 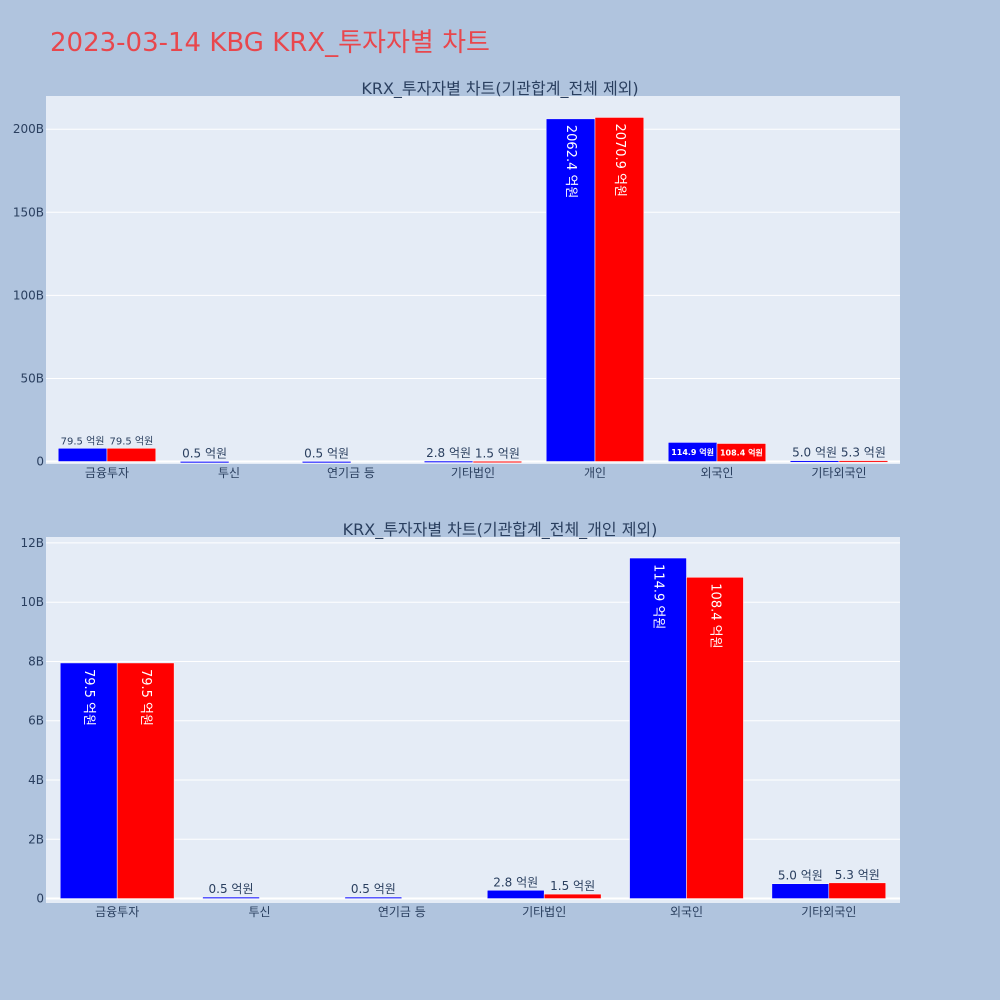 I want to click on page-title: 2023-03-14 KBG KRX_투자자별 차트, so click(x=270, y=43).